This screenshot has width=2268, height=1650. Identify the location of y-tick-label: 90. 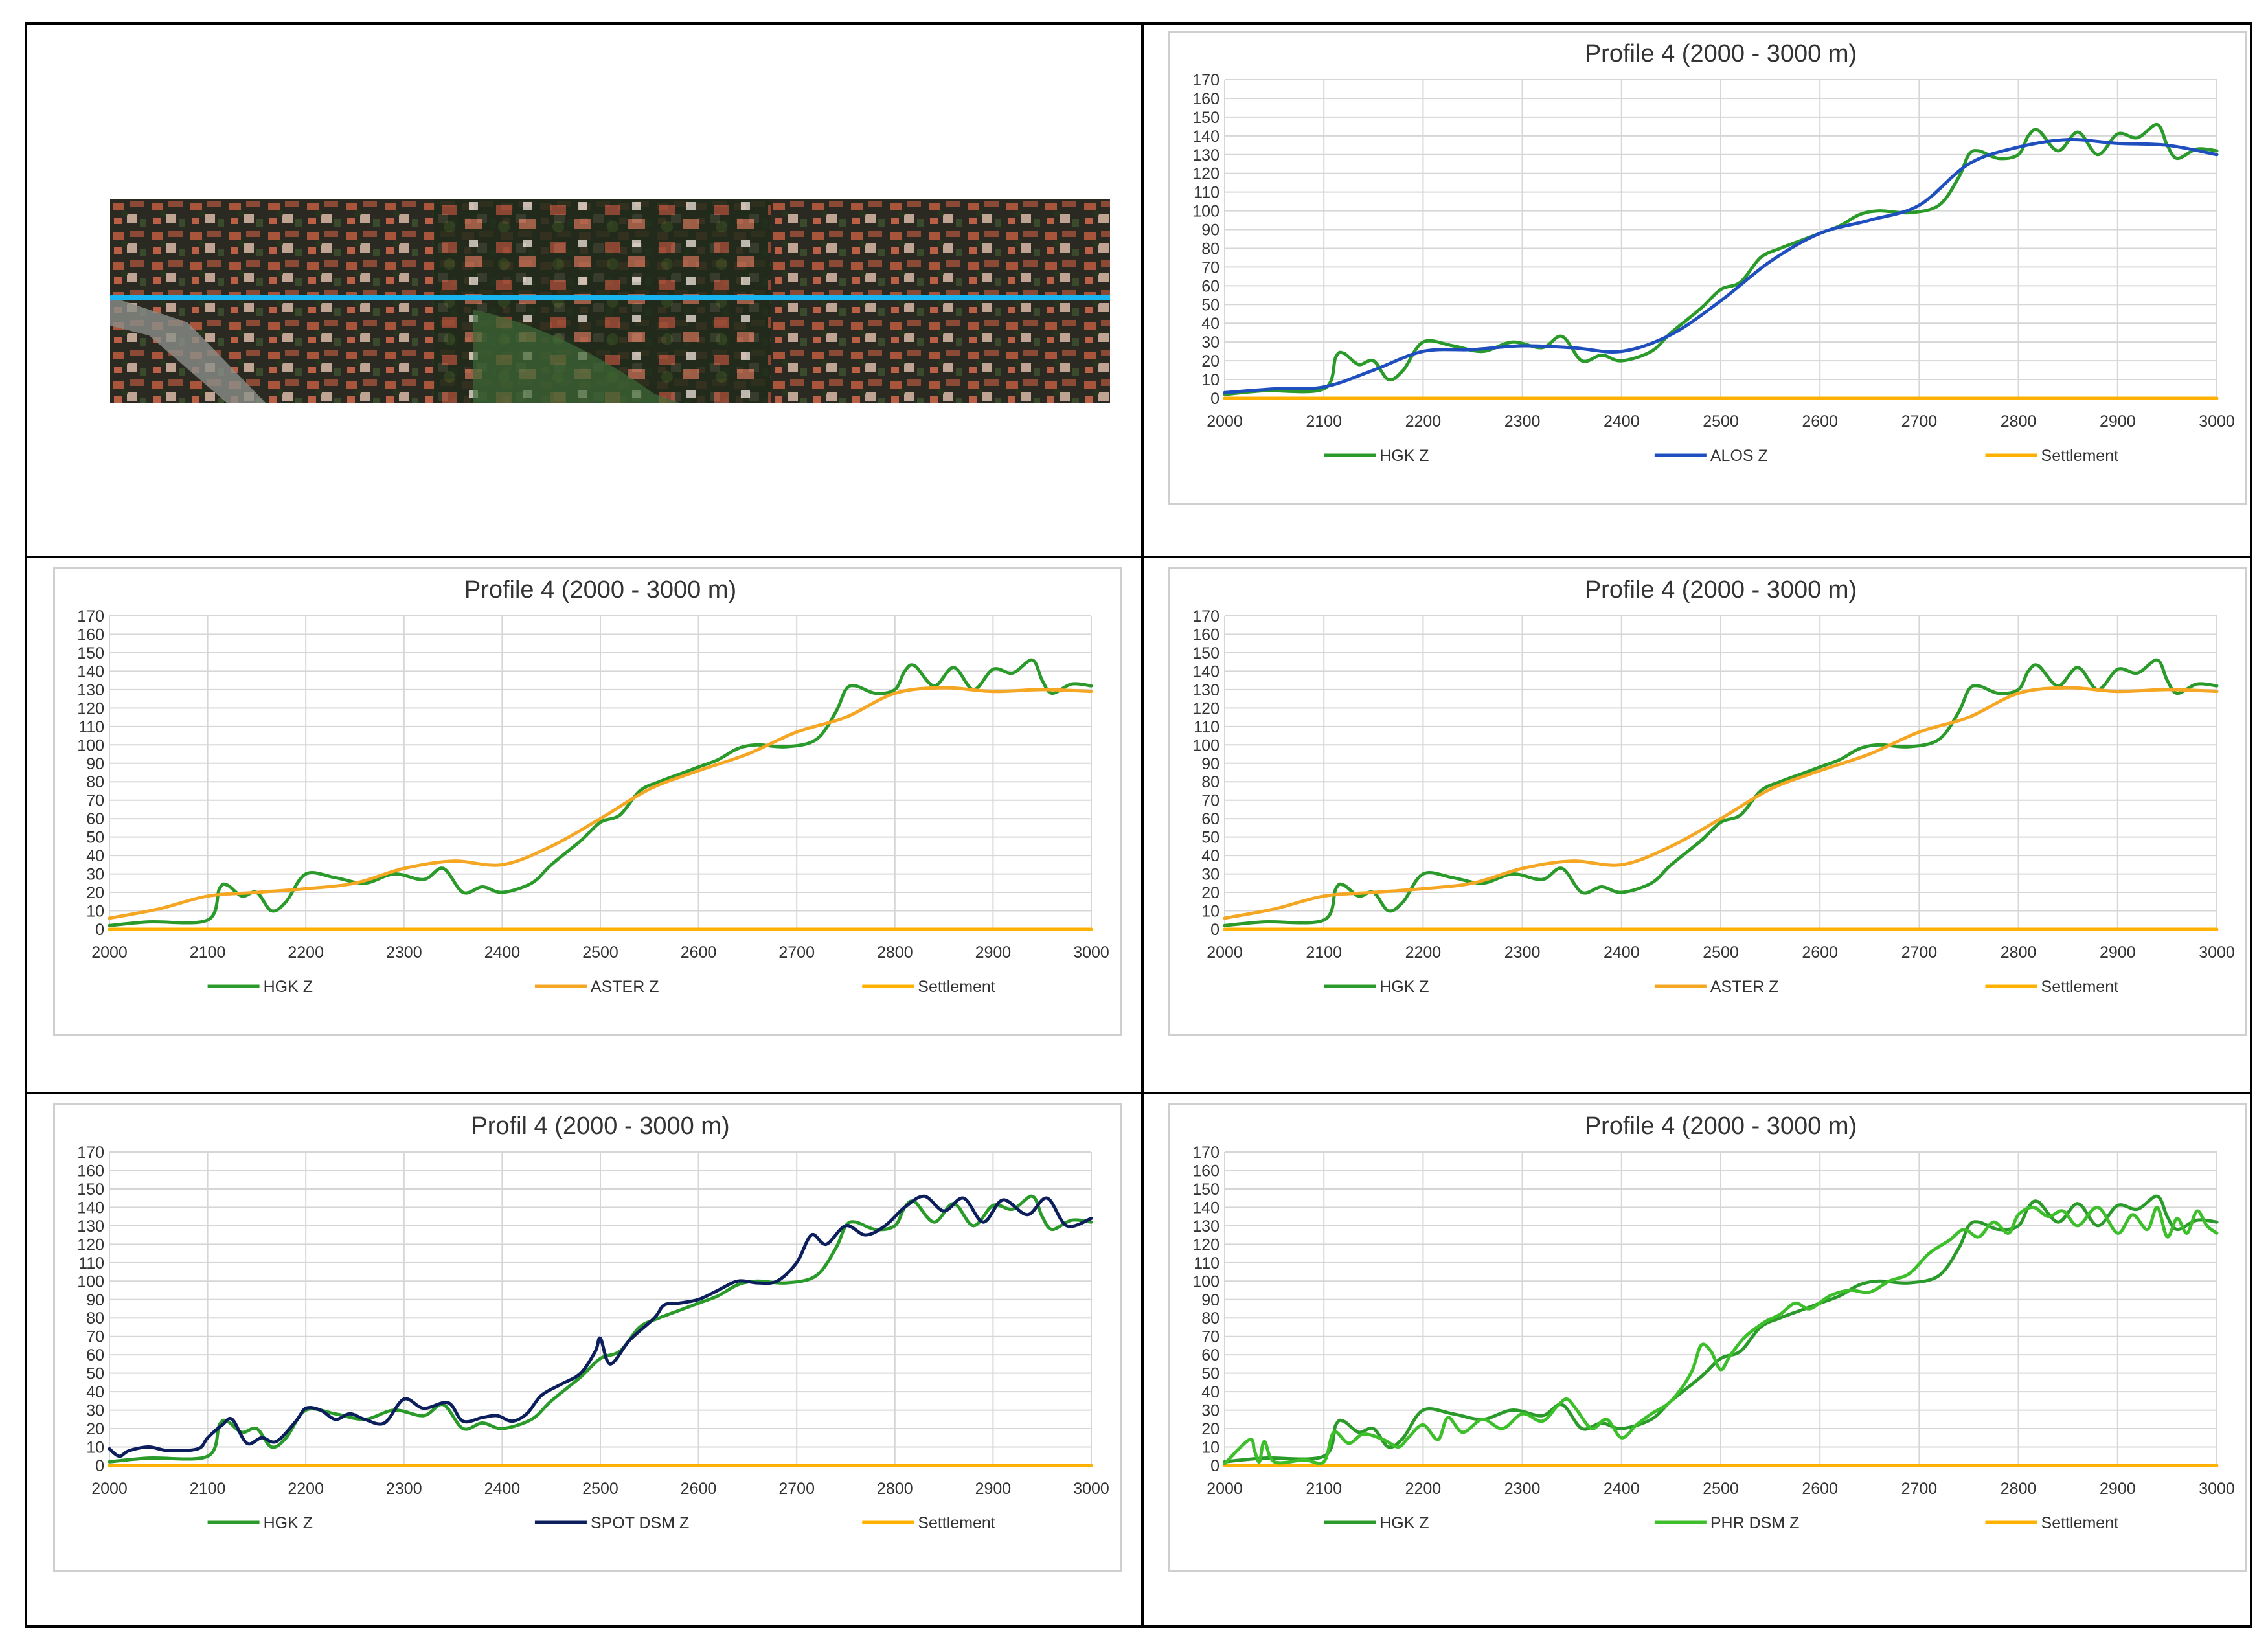
(1210, 764).